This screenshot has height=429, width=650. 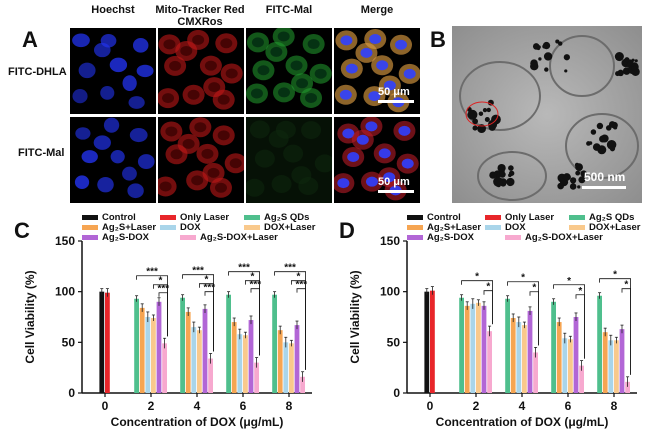 What do you see at coordinates (605, 177) in the screenshot?
I see `scale-label-b: 500 nm` at bounding box center [605, 177].